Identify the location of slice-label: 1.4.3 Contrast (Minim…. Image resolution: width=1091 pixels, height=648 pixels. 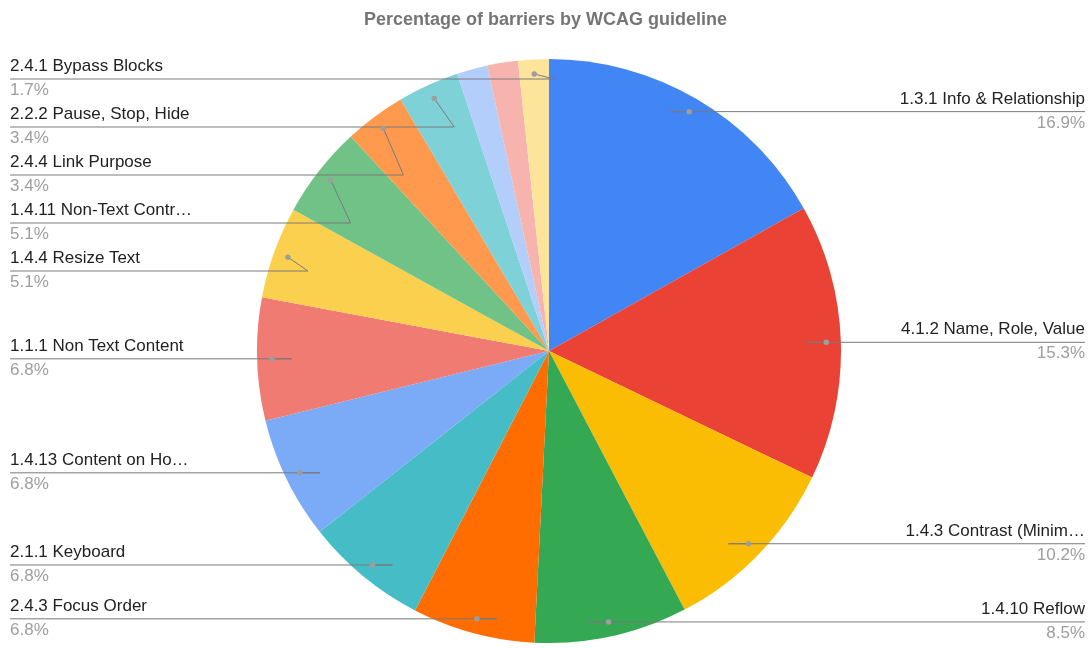
(995, 530).